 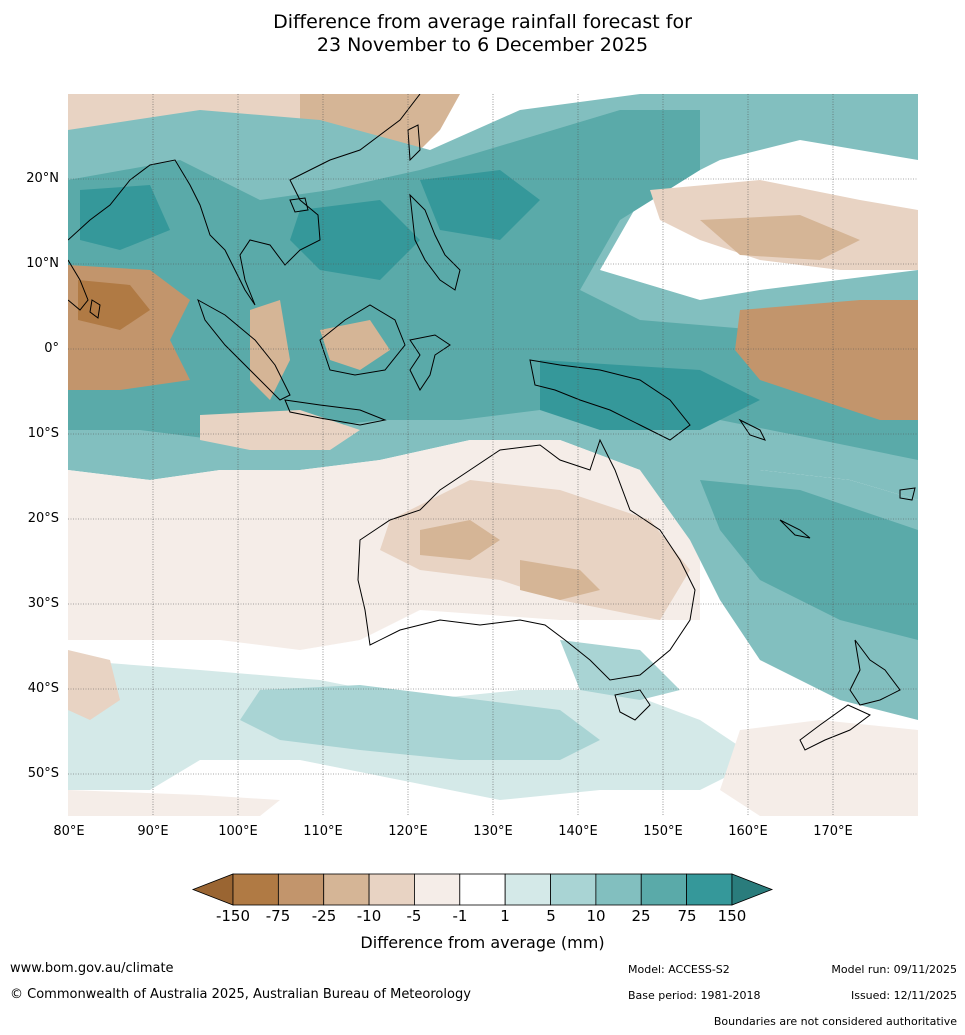 I want to click on footer-model: Model: ACCESS-S2, so click(x=679, y=969).